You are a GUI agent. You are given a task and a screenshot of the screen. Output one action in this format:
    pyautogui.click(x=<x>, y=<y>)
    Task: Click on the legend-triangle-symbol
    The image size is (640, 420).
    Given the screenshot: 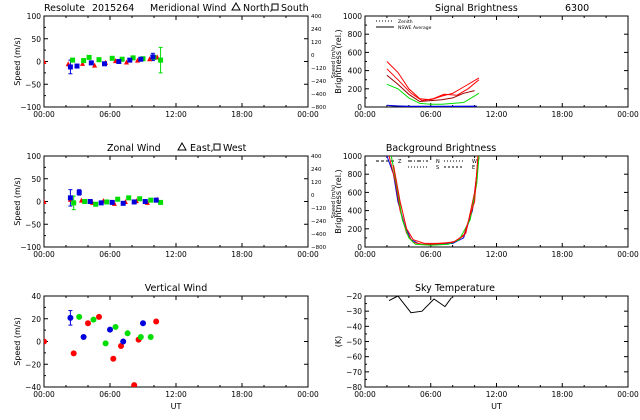 What is the action you would take?
    pyautogui.click(x=182, y=146)
    